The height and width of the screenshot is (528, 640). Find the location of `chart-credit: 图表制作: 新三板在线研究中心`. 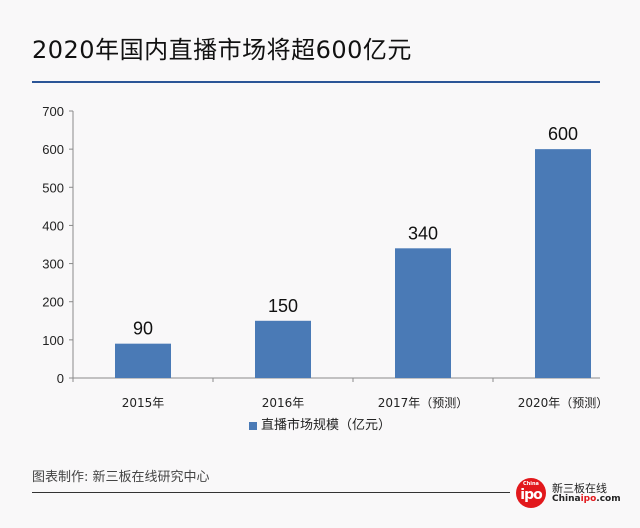

chart-credit: 图表制作: 新三板在线研究中心 is located at coordinates (121, 477).